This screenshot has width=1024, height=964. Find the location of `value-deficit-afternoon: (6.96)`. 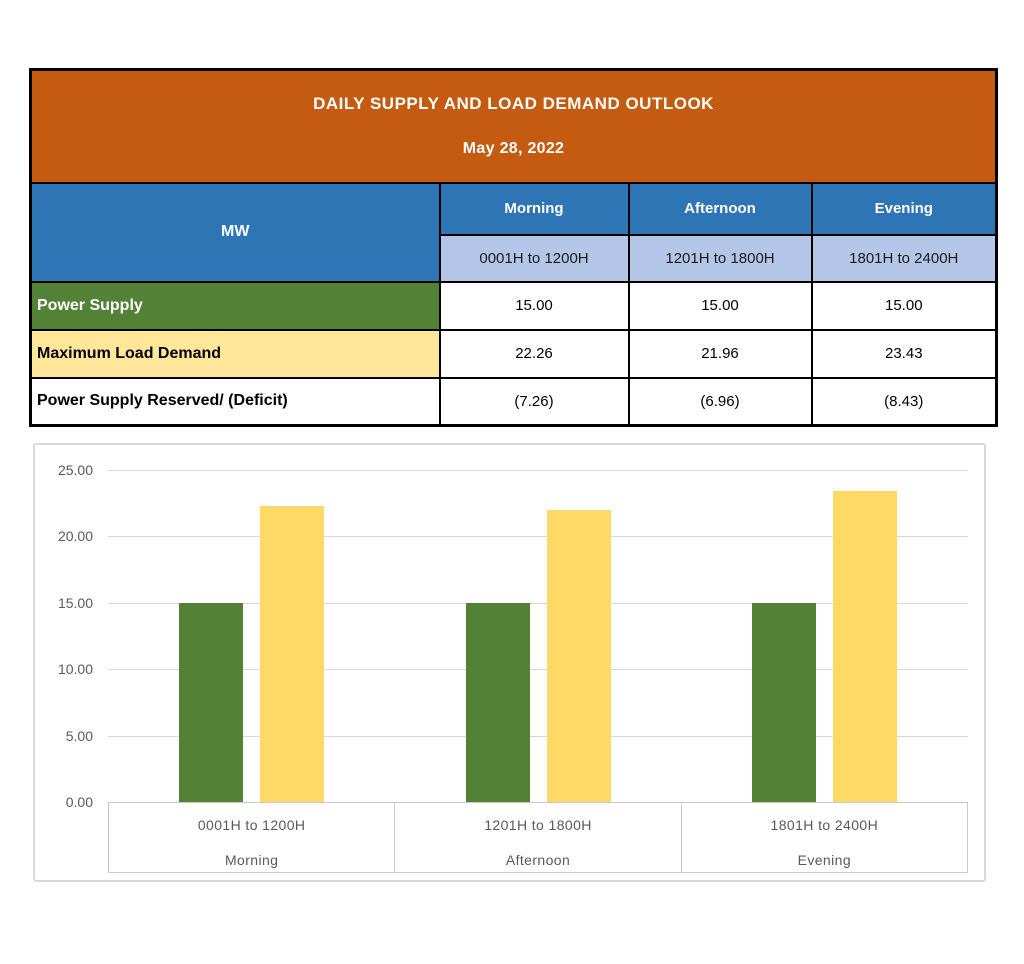

value-deficit-afternoon: (6.96) is located at coordinates (720, 401).